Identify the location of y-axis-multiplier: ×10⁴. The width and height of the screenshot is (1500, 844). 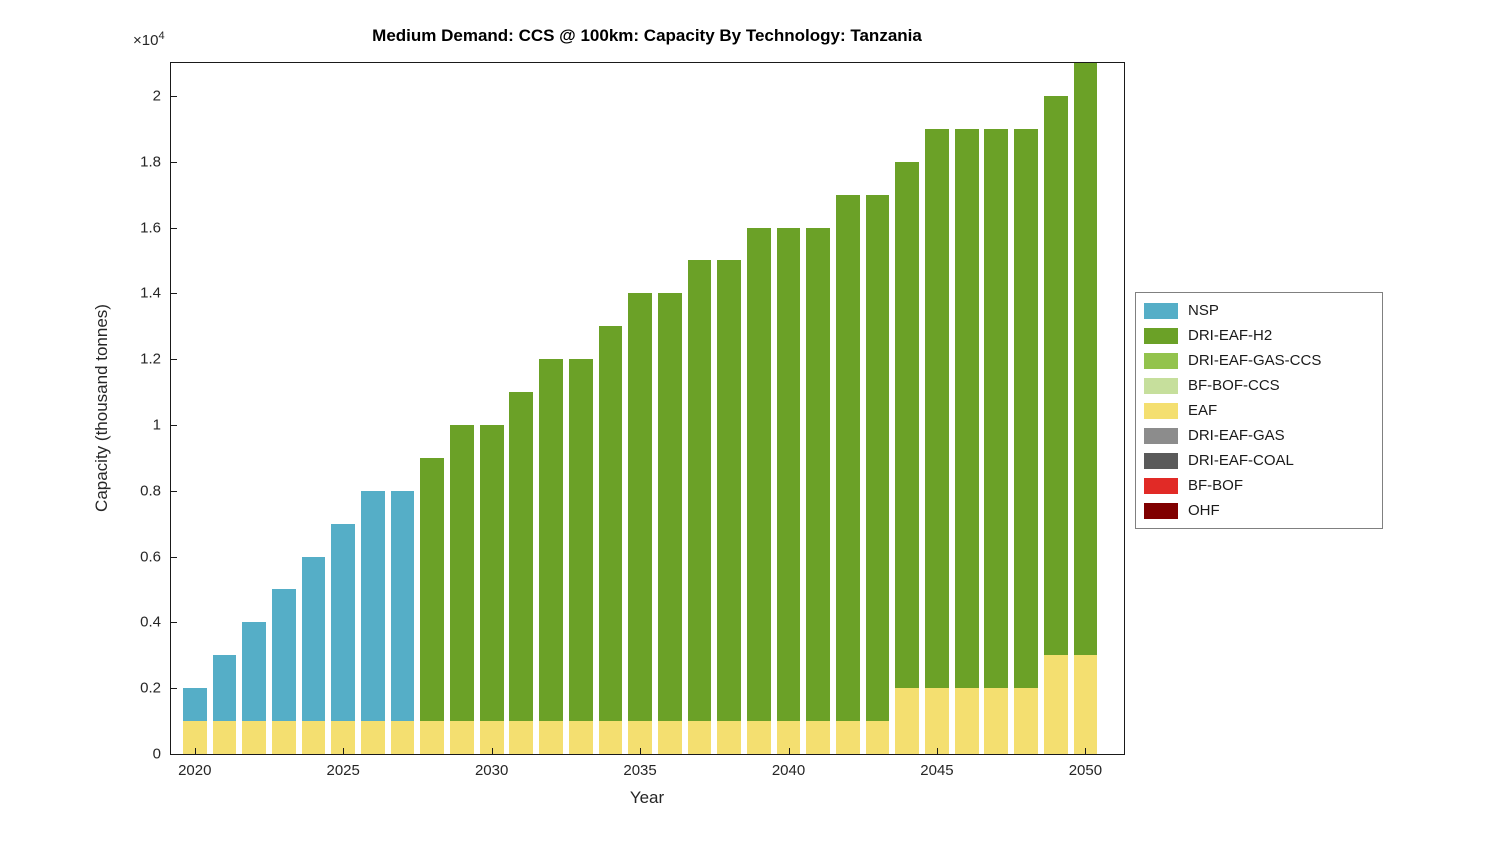
(149, 39).